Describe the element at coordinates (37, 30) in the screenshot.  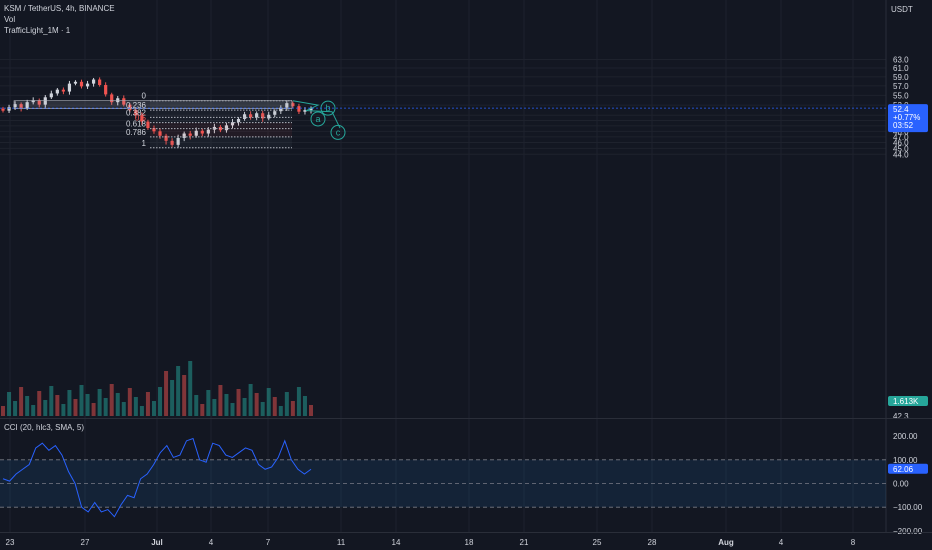
I see `indicator-legend: TrafficLight_1M · 1` at that location.